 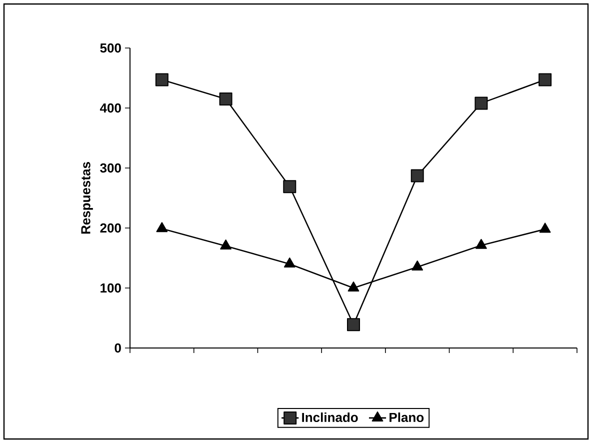 What do you see at coordinates (117, 348) in the screenshot?
I see `y-tick-label: 0` at bounding box center [117, 348].